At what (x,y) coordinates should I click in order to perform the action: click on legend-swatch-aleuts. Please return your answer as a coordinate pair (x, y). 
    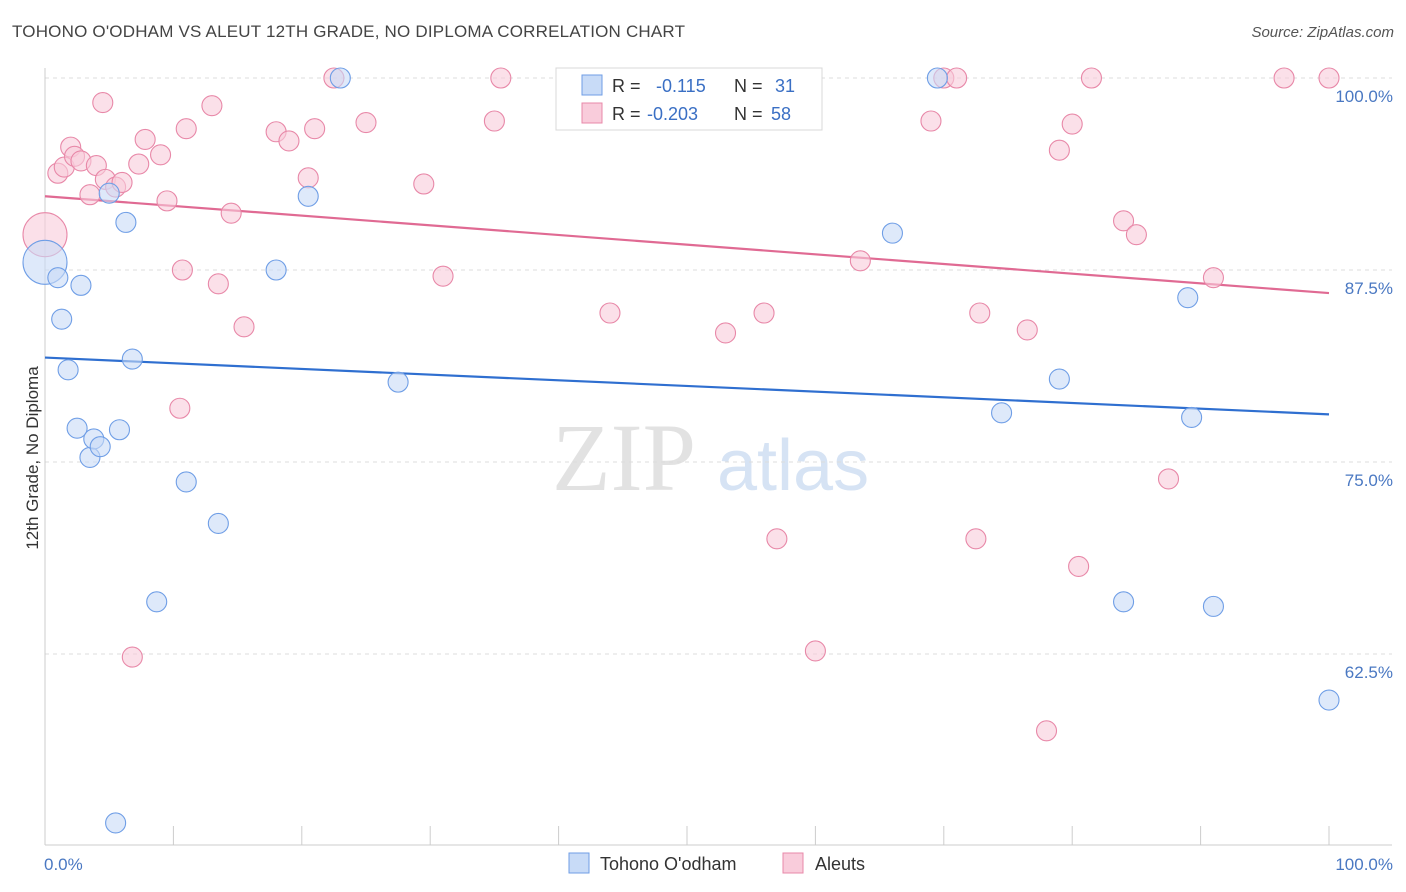
    Looking at the image, I should click on (592, 113).